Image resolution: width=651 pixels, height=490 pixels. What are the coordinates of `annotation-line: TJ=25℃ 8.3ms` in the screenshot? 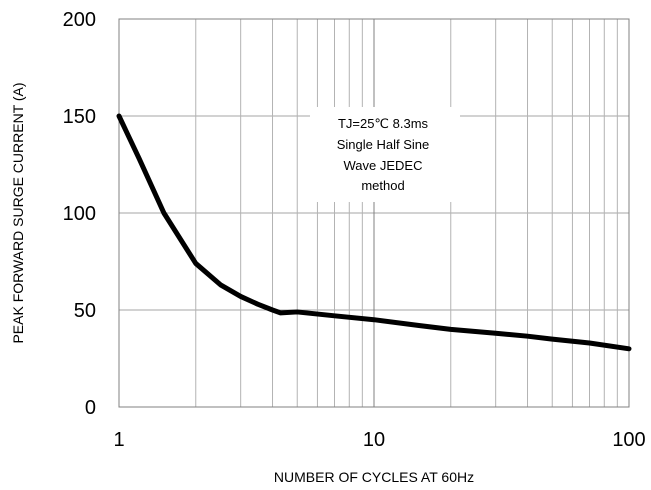 It's located at (383, 123).